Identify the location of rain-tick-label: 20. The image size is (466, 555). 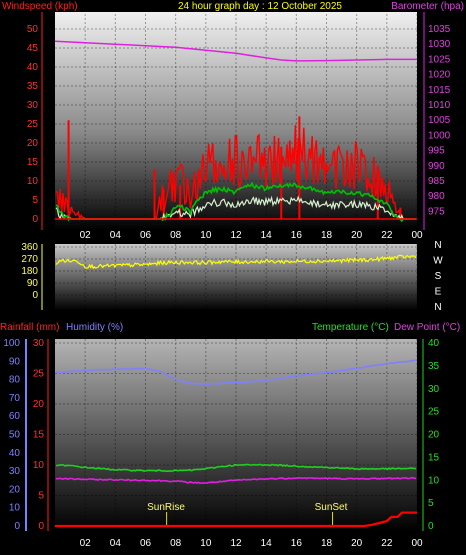
(39, 404).